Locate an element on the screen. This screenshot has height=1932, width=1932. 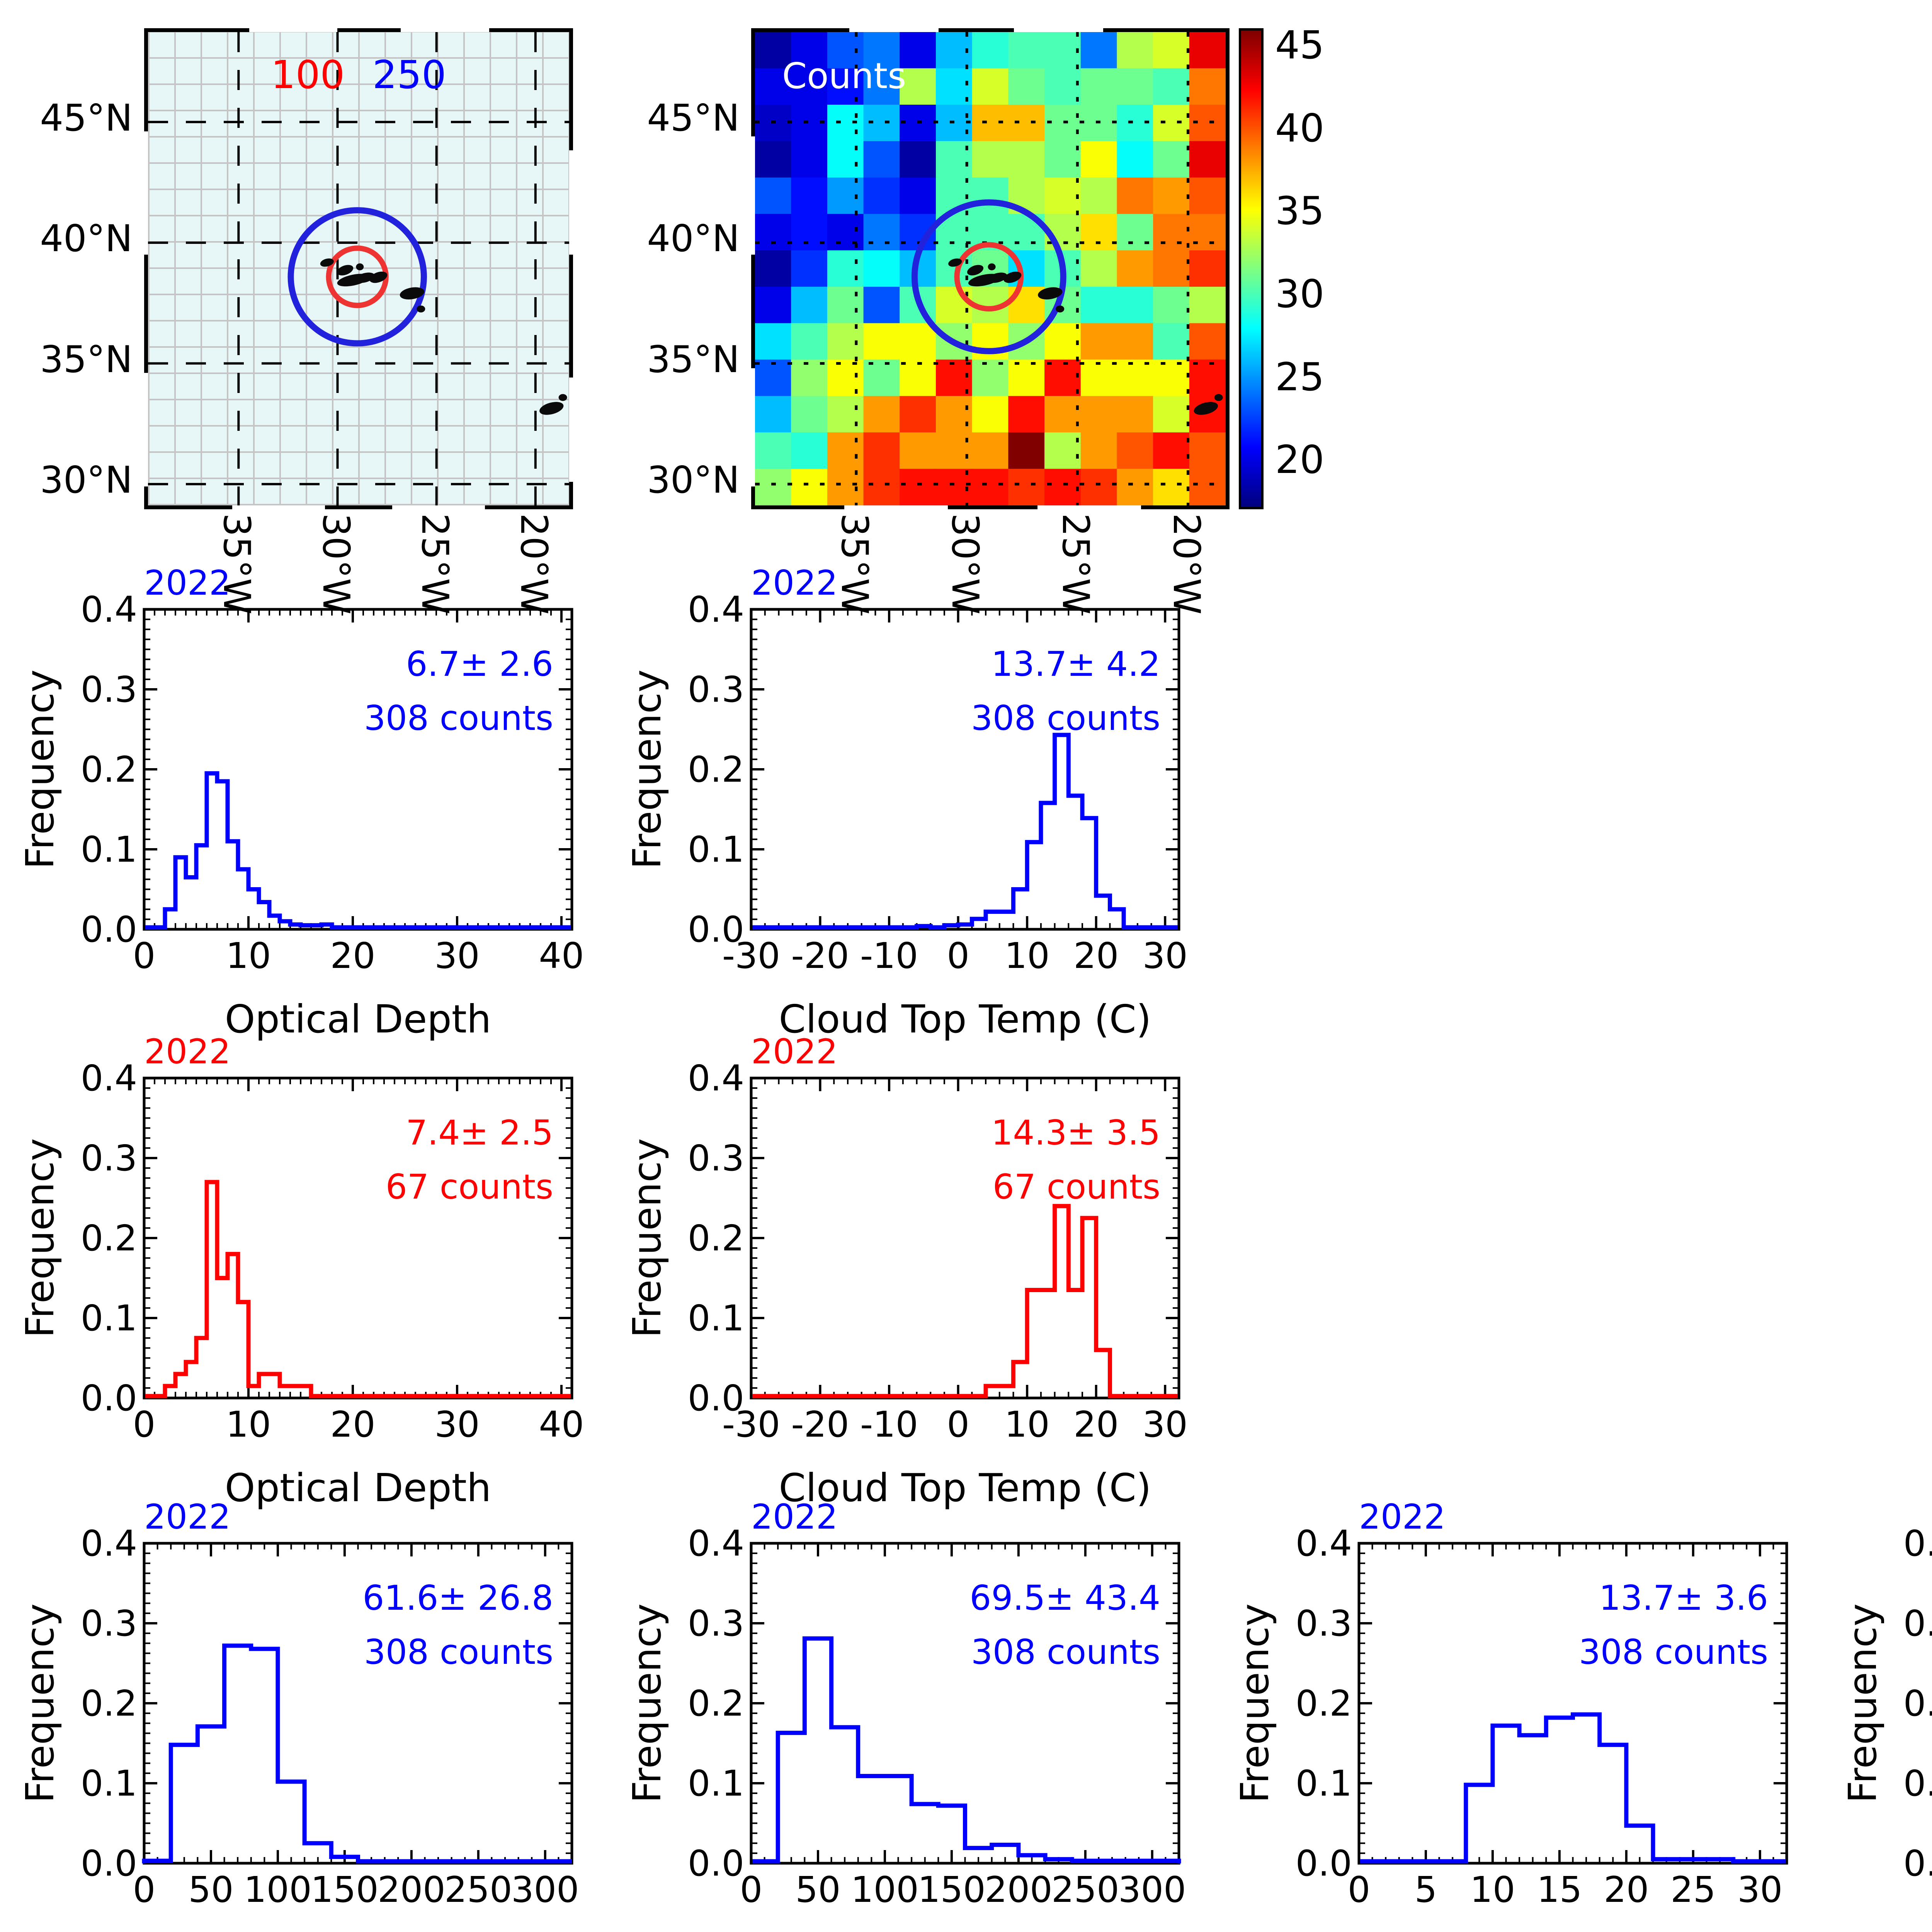
lat-tick-label: 30°N is located at coordinates (694, 481).